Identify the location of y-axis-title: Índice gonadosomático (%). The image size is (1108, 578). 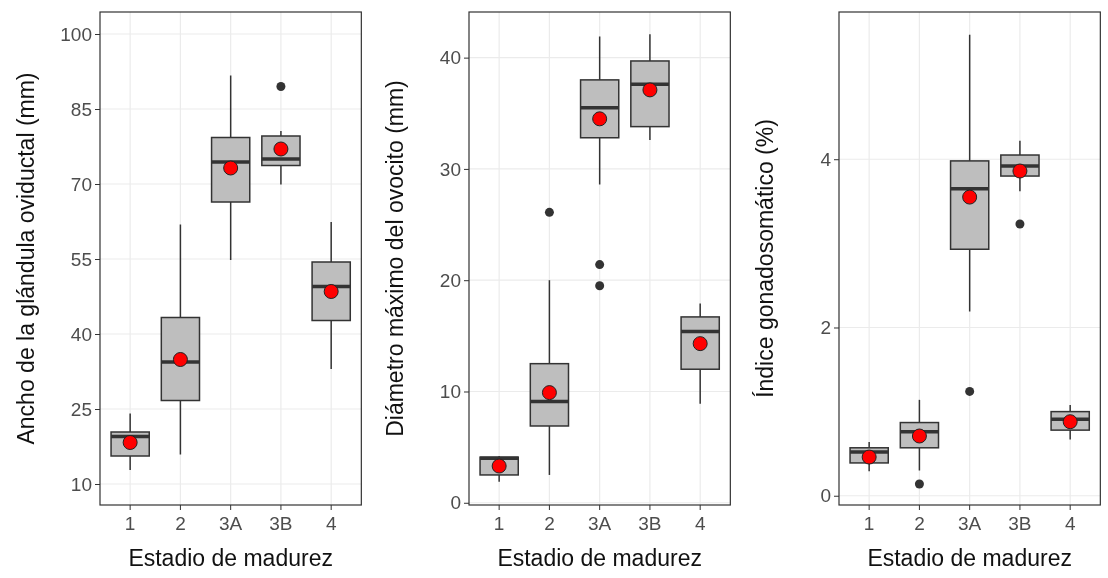
(764, 258).